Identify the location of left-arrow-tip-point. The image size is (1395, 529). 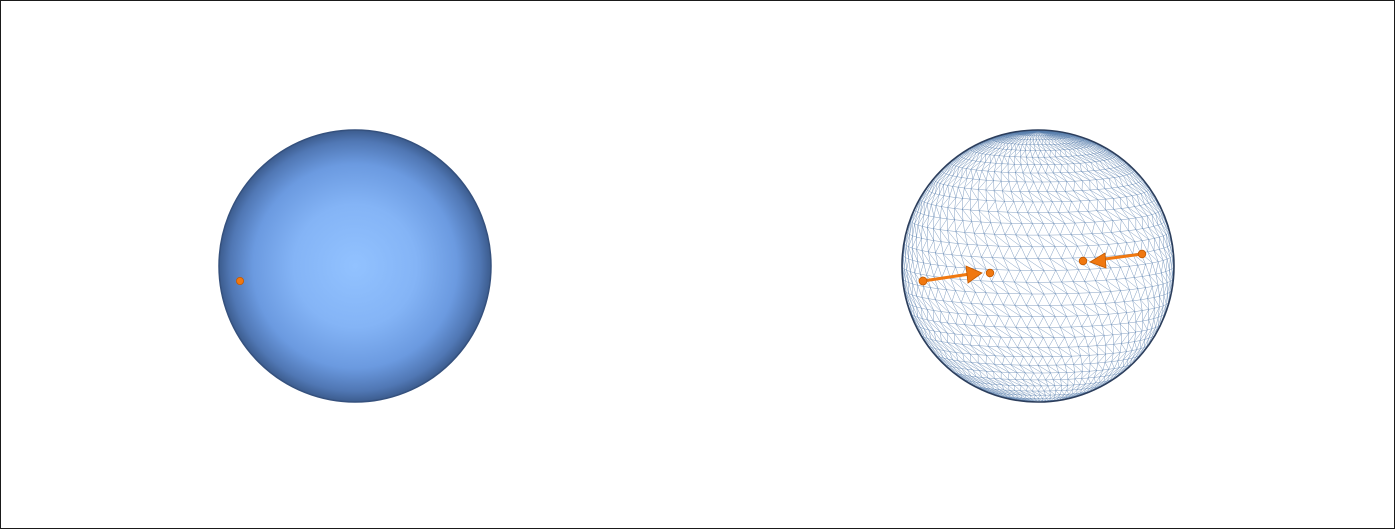
(990, 273).